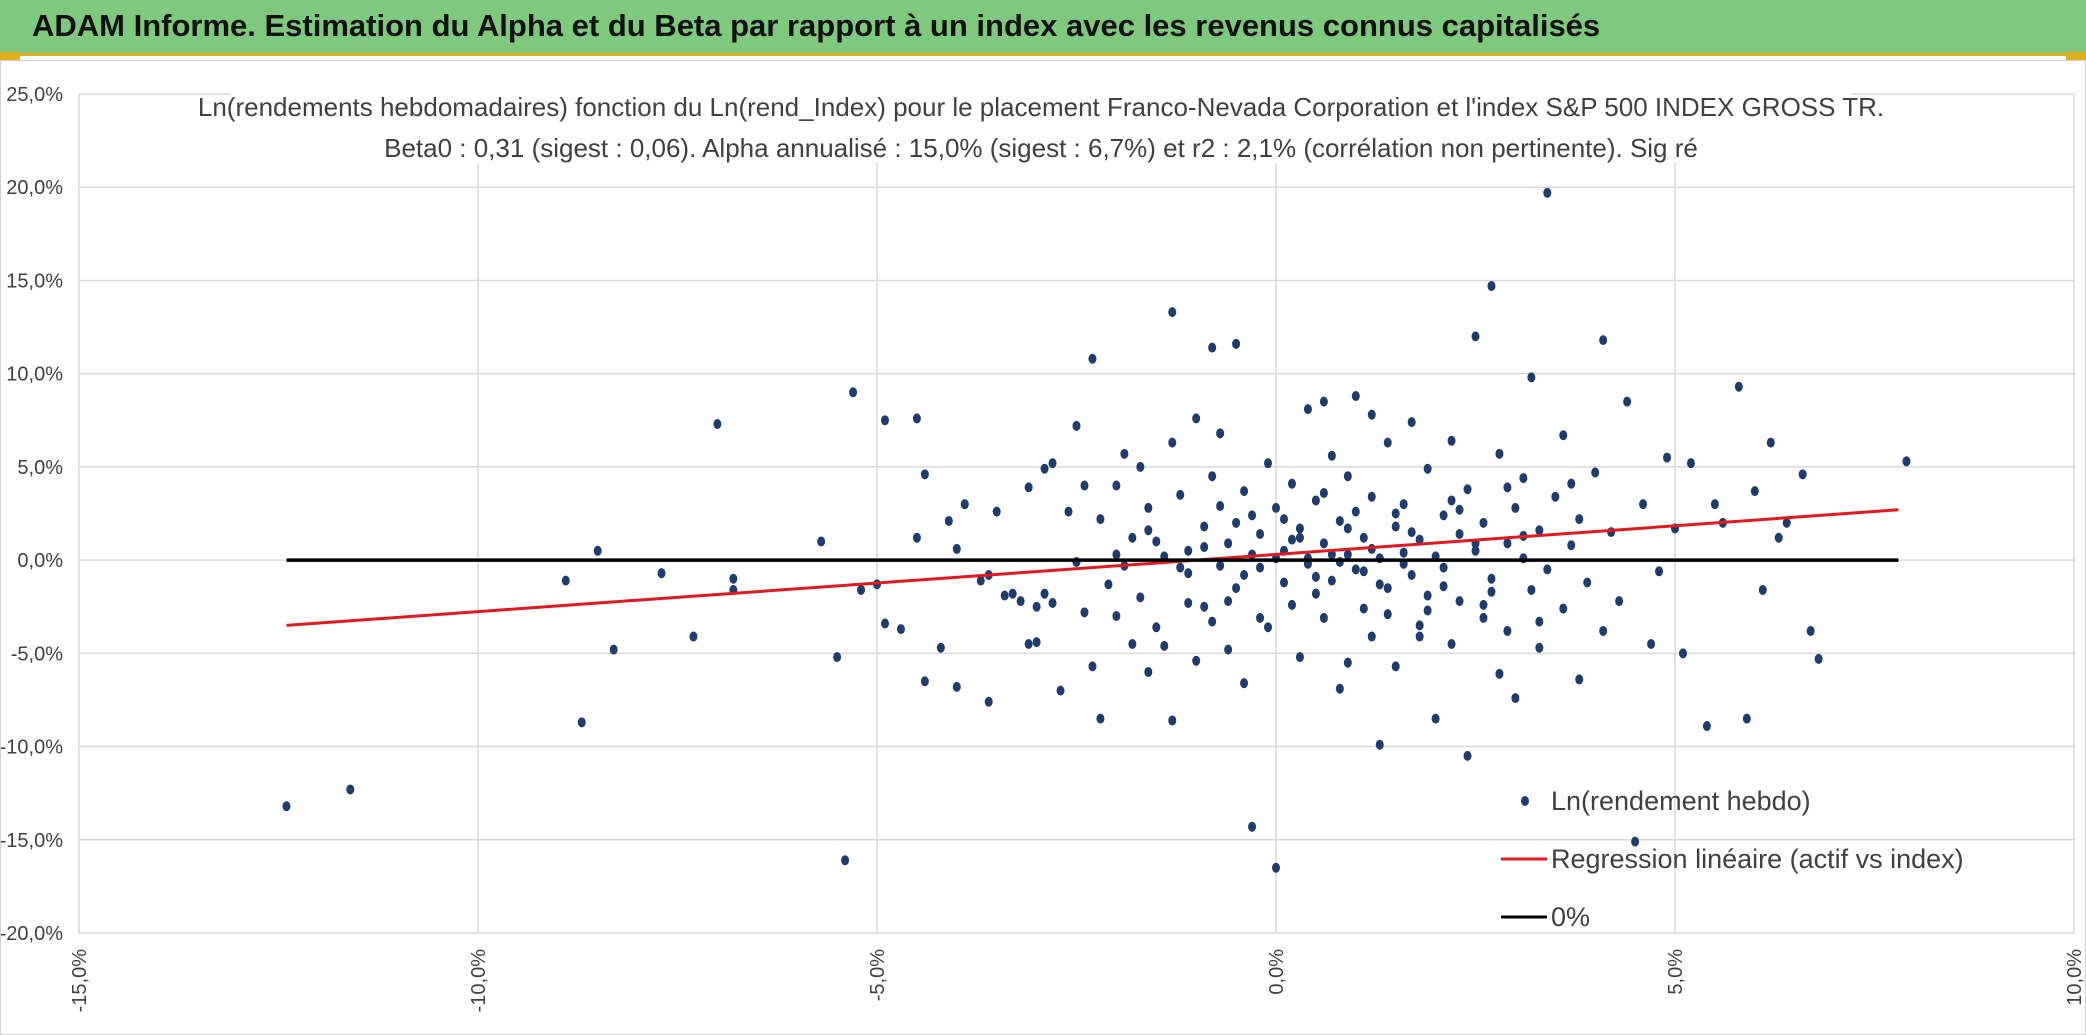 This screenshot has width=2086, height=1035. I want to click on y-tick-label: 20,0%, so click(34, 188).